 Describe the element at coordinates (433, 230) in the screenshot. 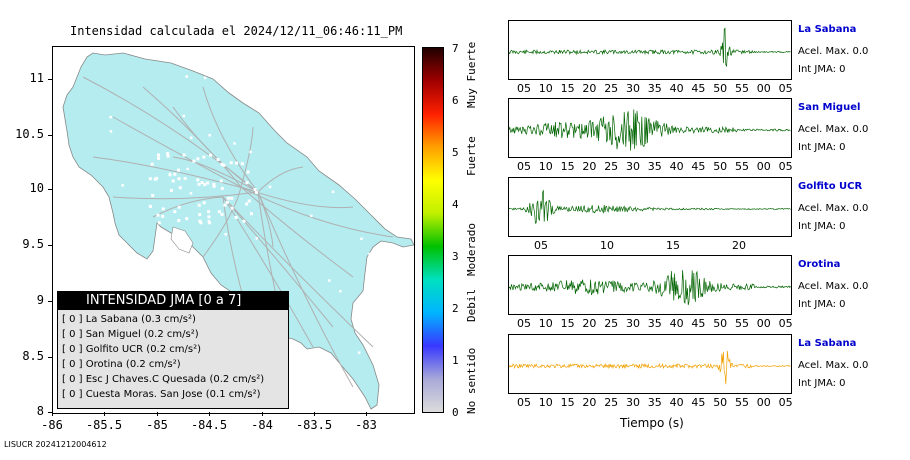

I see `intensity-colorbar` at that location.